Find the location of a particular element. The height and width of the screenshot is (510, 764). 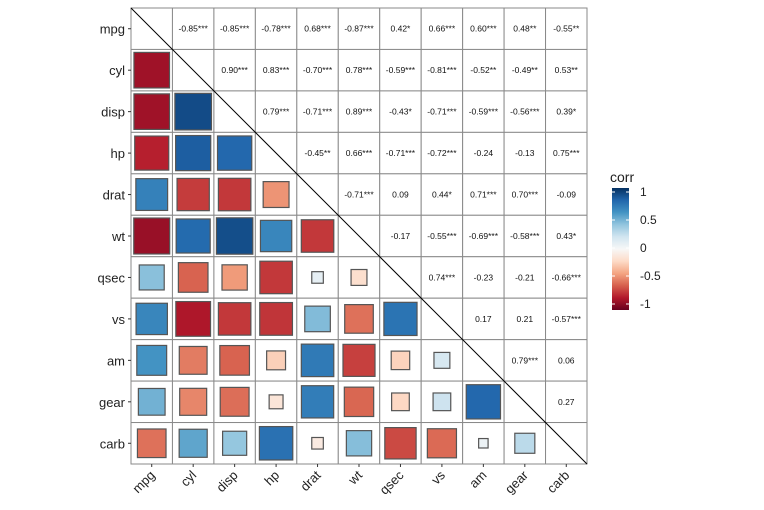

correlation-label: -0.85*** is located at coordinates (194, 29).